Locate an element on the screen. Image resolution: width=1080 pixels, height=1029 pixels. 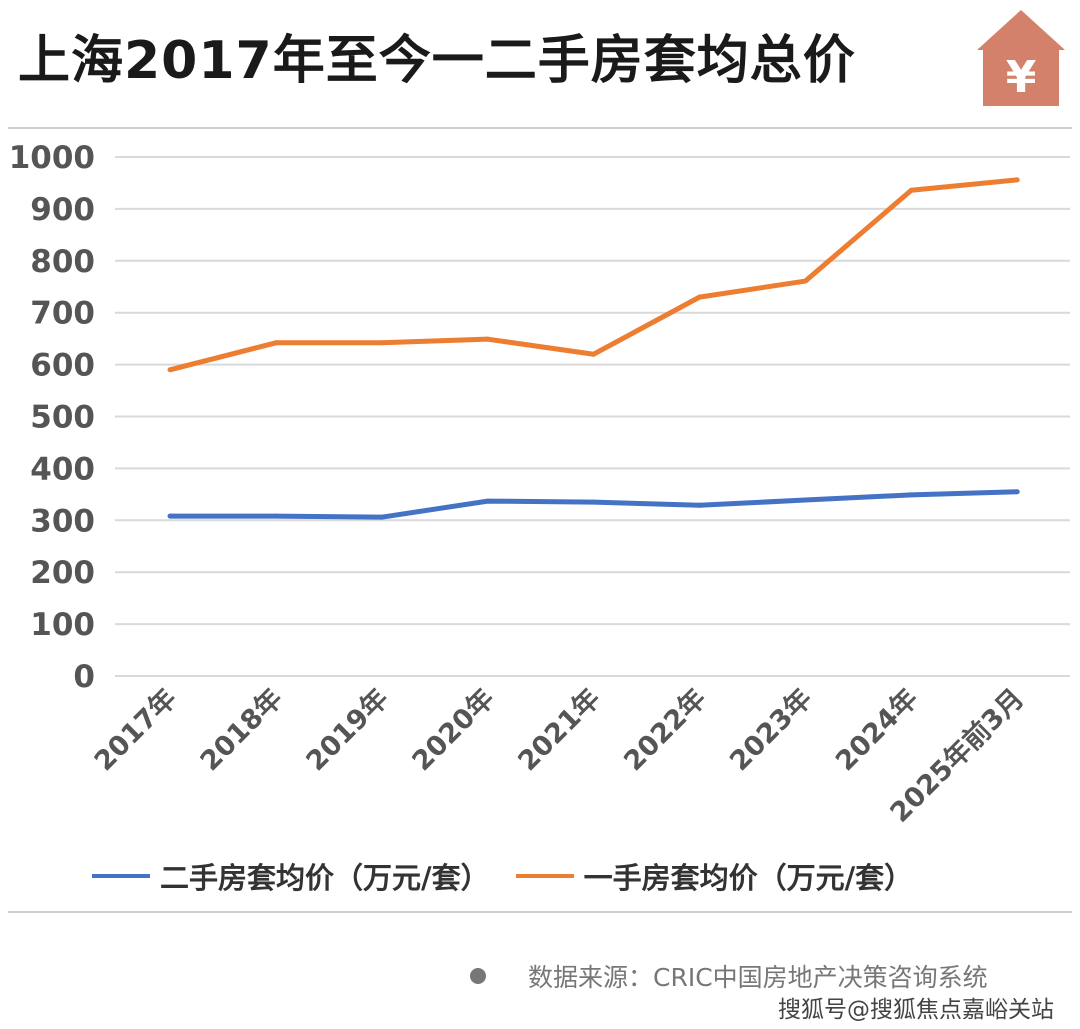
x-tick-label: 2024年 is located at coordinates (876, 729).